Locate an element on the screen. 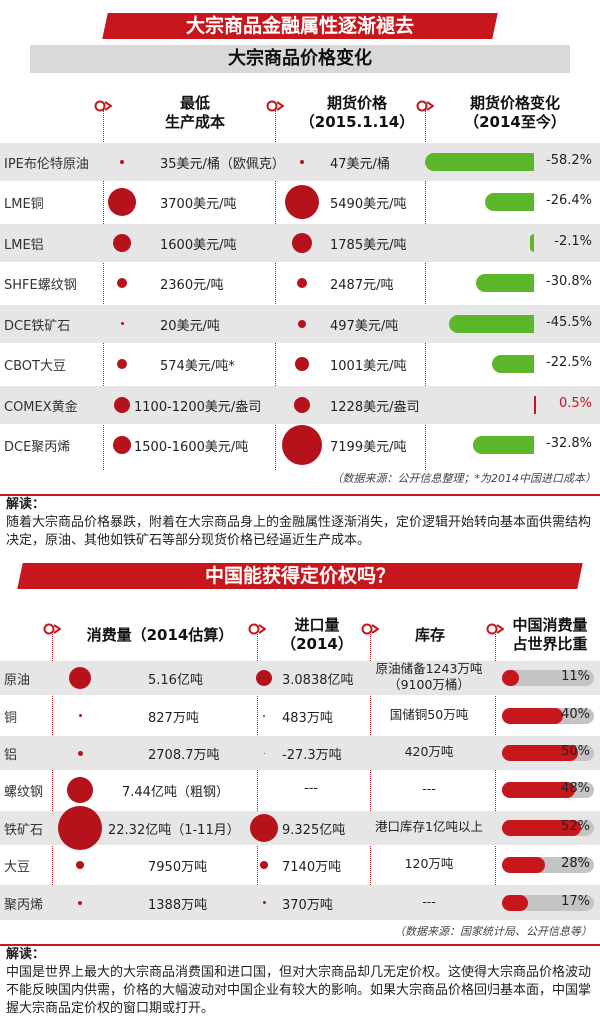 The height and width of the screenshot is (1033, 600). row-label: 原油 is located at coordinates (17, 681).